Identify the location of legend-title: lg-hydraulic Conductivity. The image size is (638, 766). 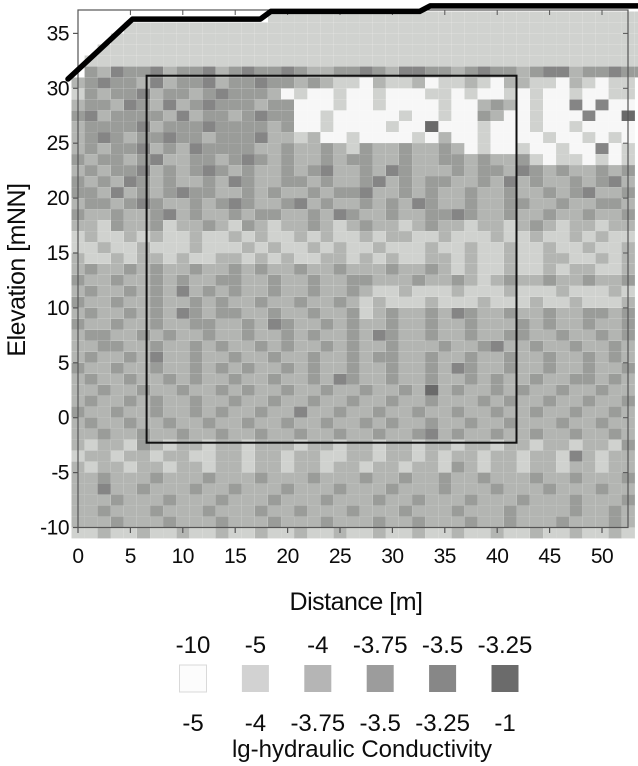
(362, 749).